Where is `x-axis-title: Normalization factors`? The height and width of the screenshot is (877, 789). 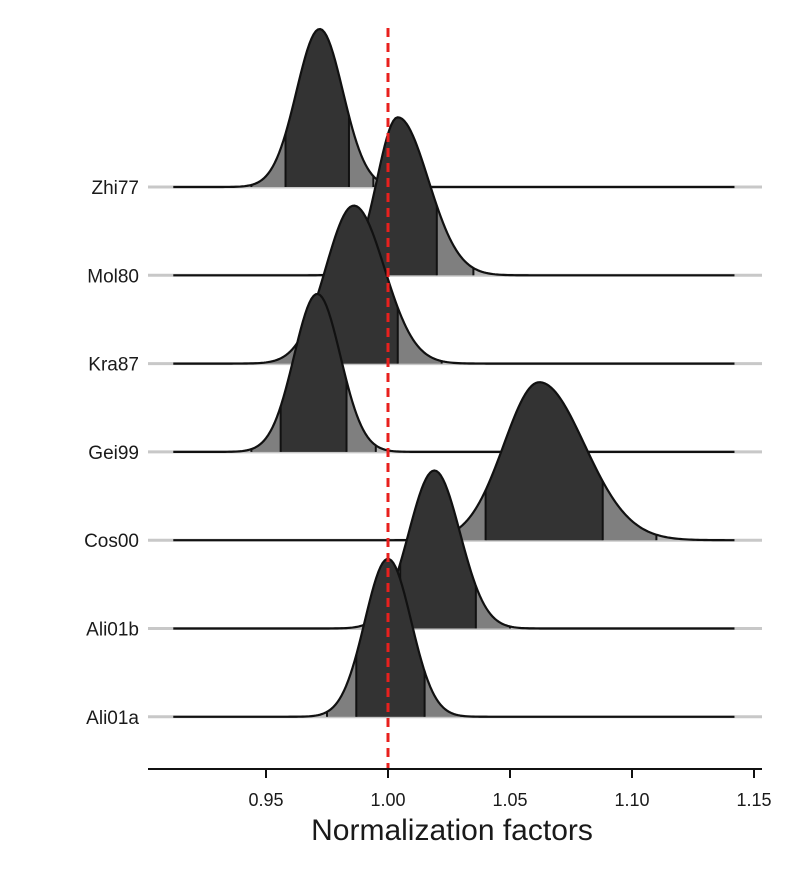
x-axis-title: Normalization factors is located at coordinates (452, 830).